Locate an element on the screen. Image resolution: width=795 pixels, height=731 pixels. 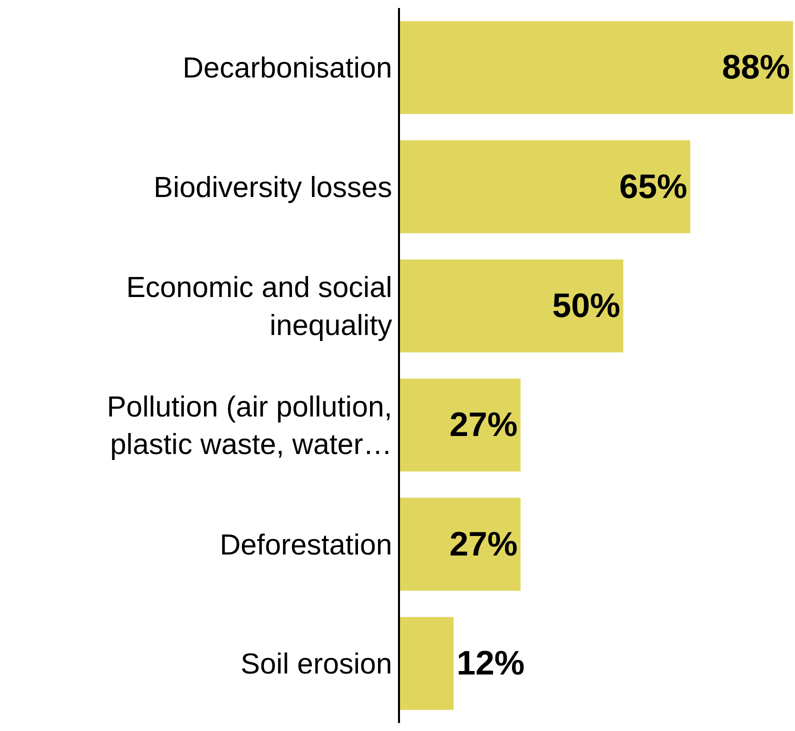
data-label: 50% is located at coordinates (586, 305).